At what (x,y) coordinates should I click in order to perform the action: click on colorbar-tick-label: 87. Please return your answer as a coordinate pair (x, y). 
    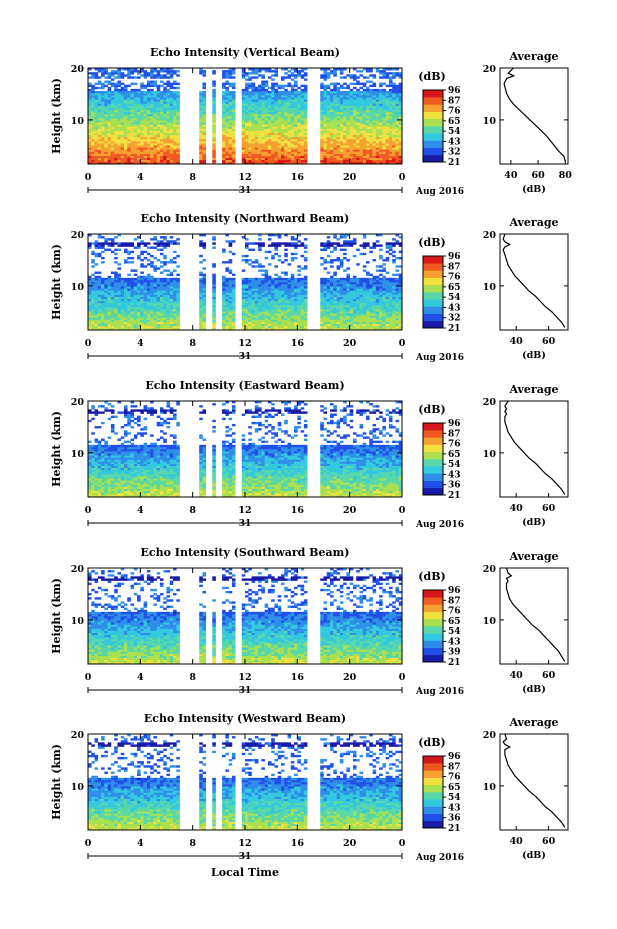
    Looking at the image, I should click on (454, 101).